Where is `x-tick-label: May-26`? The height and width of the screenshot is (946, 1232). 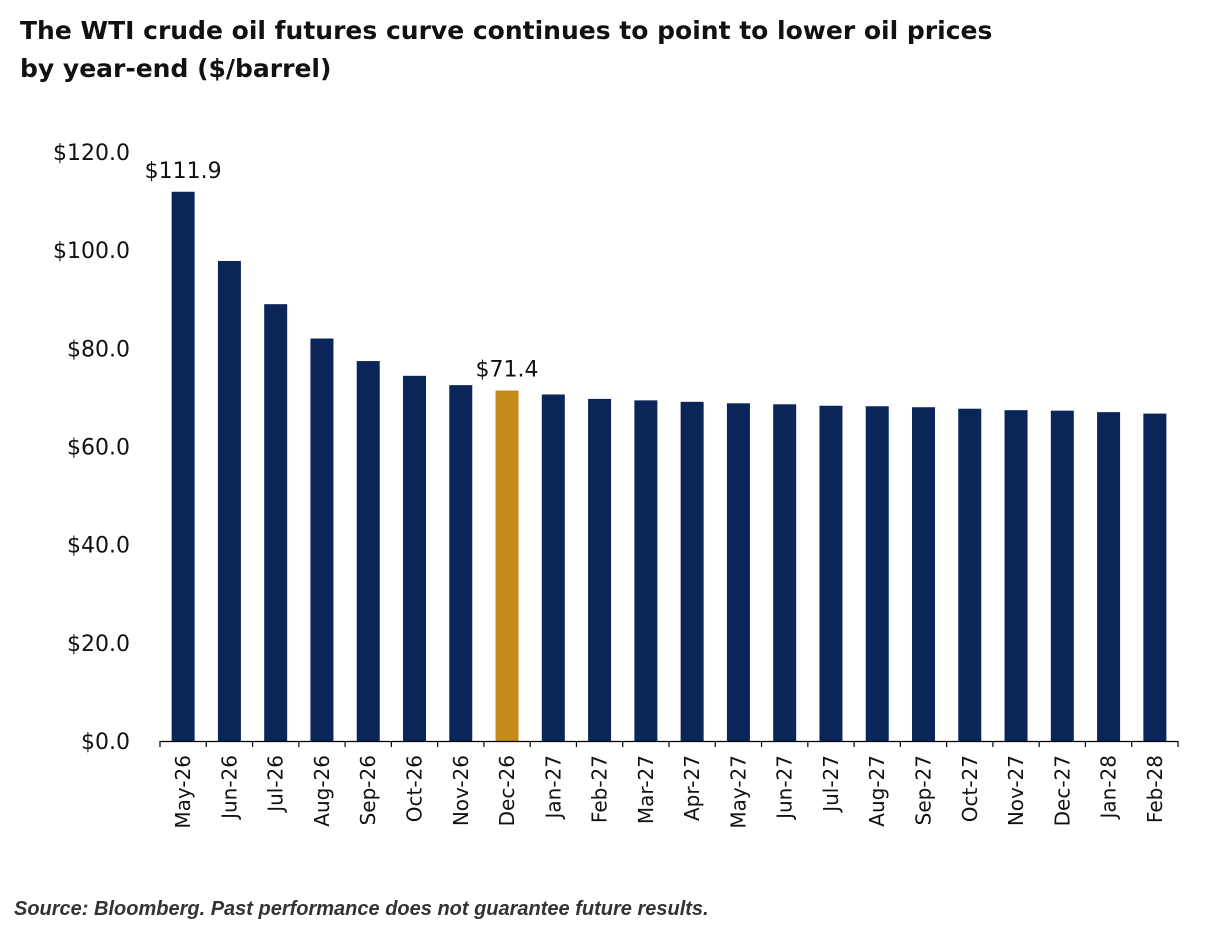
x-tick-label: May-26 is located at coordinates (183, 792).